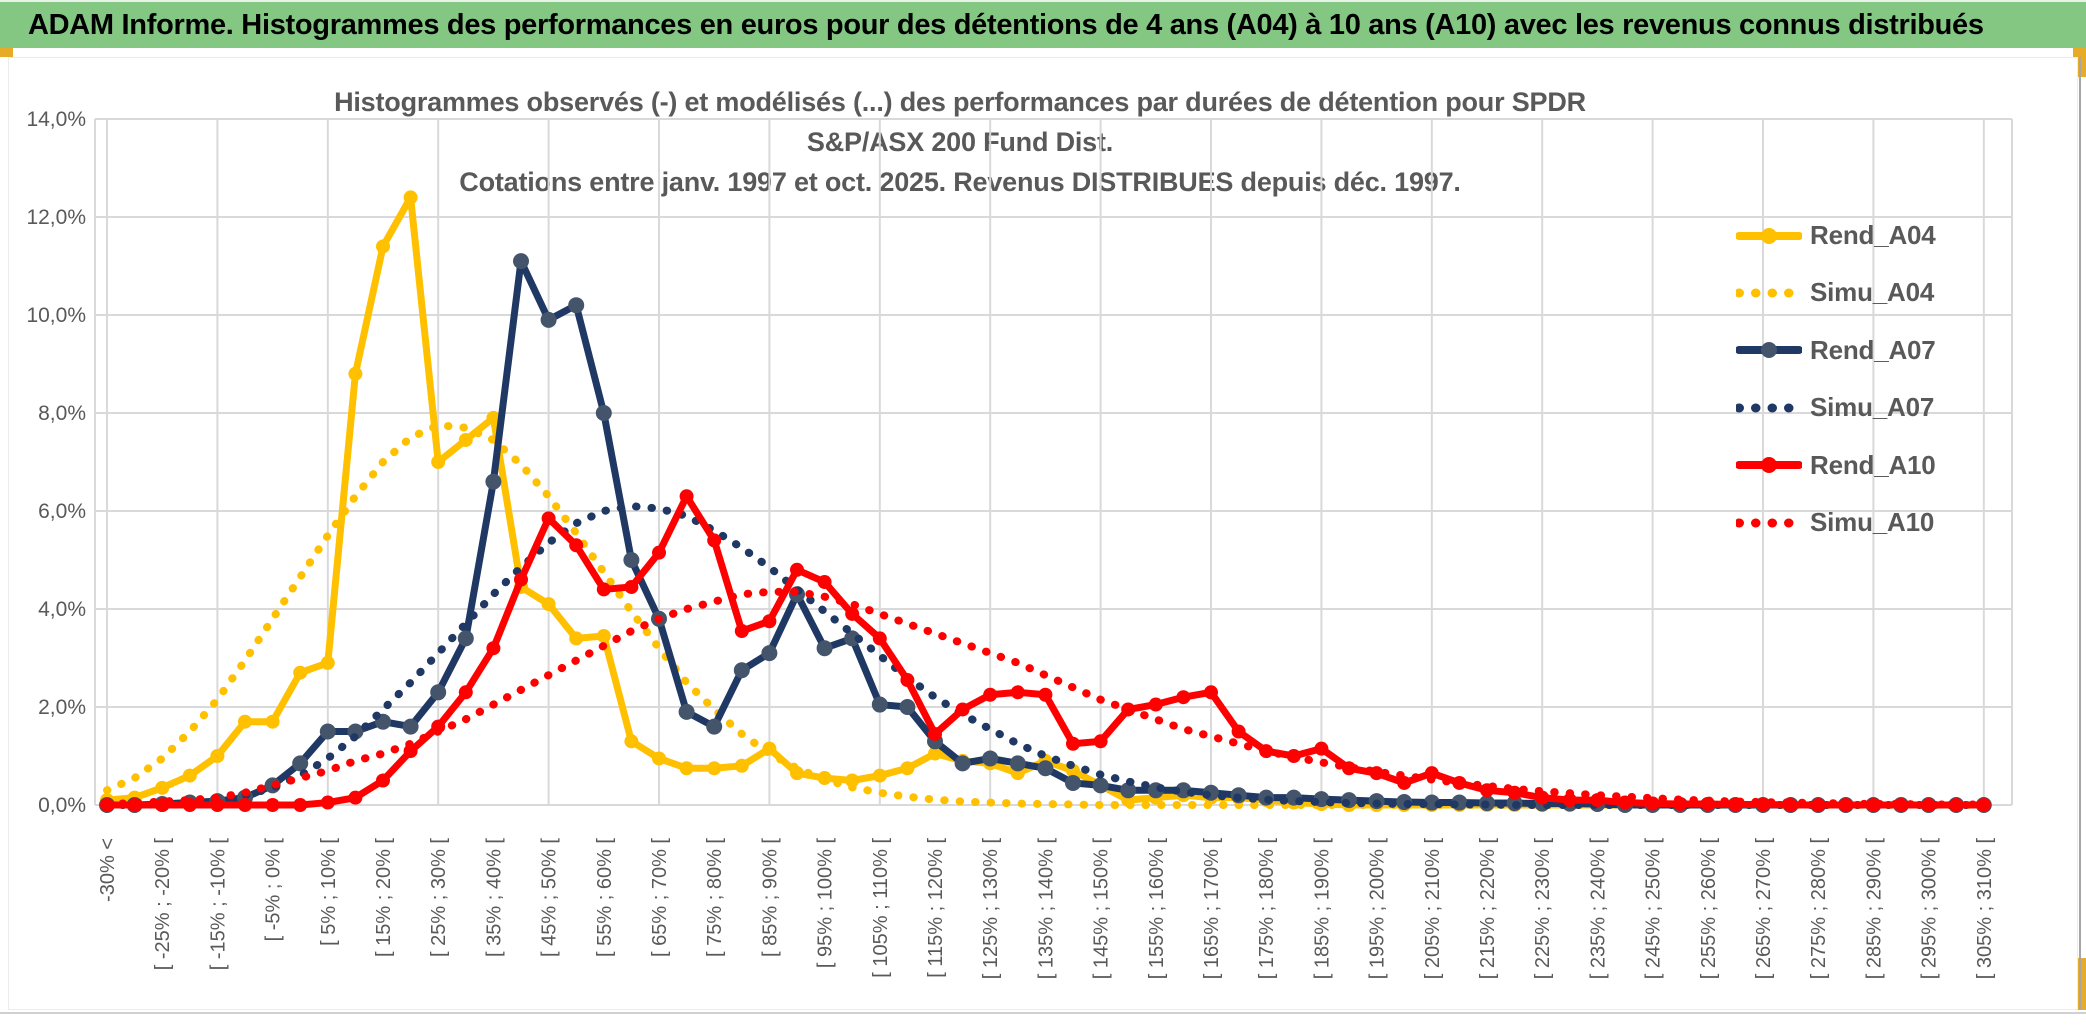  I want to click on legend-item-Simu_A10: Simu_A10, so click(1835, 522).